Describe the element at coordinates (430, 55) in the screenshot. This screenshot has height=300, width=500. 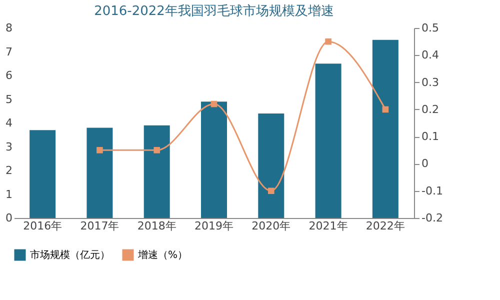
I see `y2-tick-label: 0.4` at that location.